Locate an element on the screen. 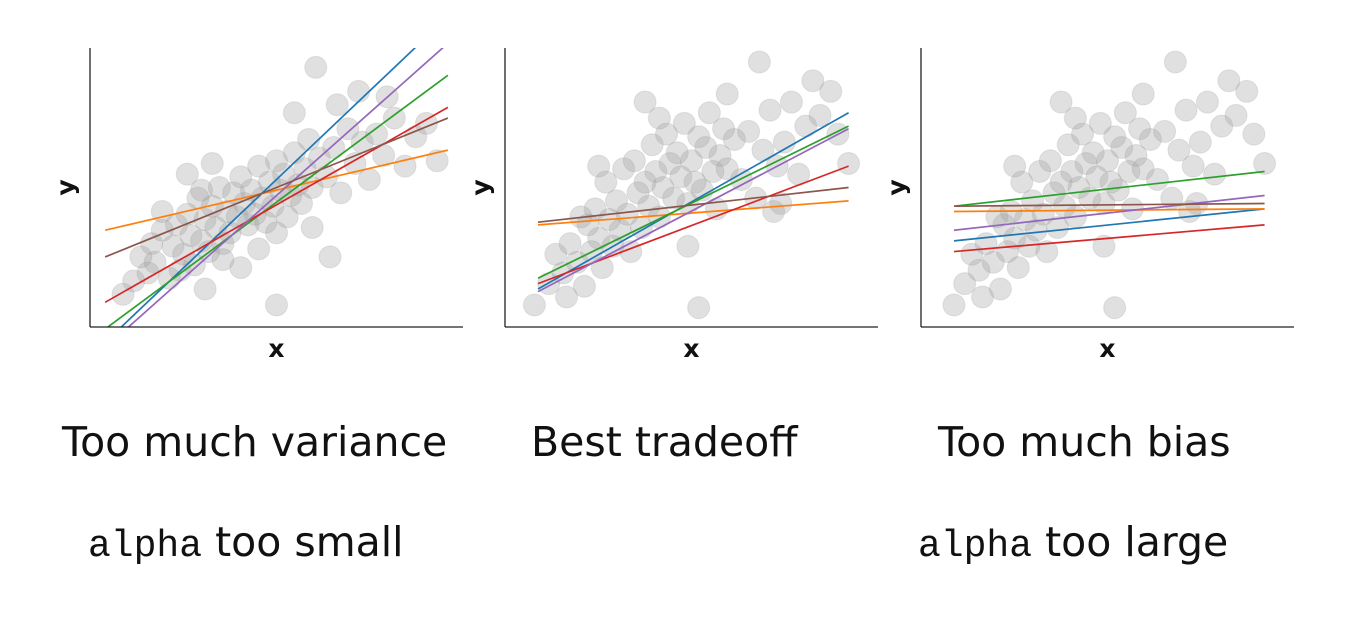 This screenshot has width=1368, height=622. caption-too-much-variance: Too much variance is located at coordinates (255, 442).